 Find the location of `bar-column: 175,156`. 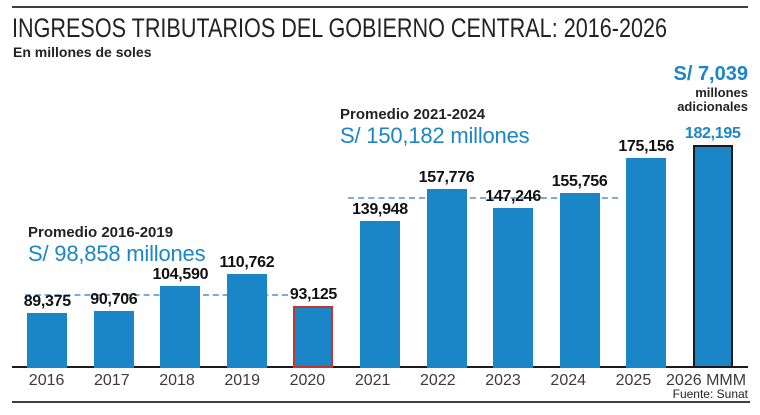

bar-column: 175,156 is located at coordinates (646, 219).